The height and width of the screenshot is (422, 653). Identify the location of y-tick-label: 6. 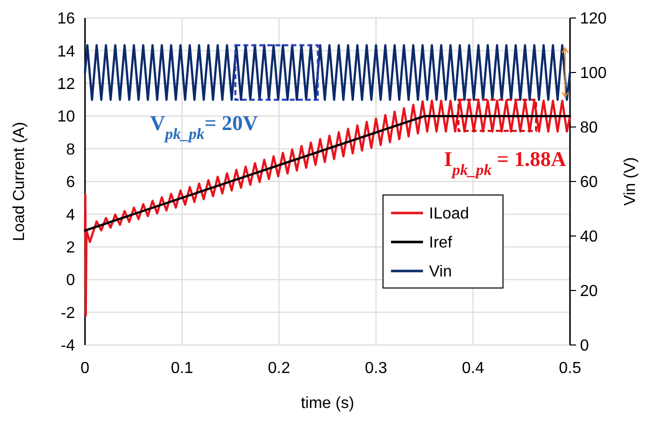
(71, 183).